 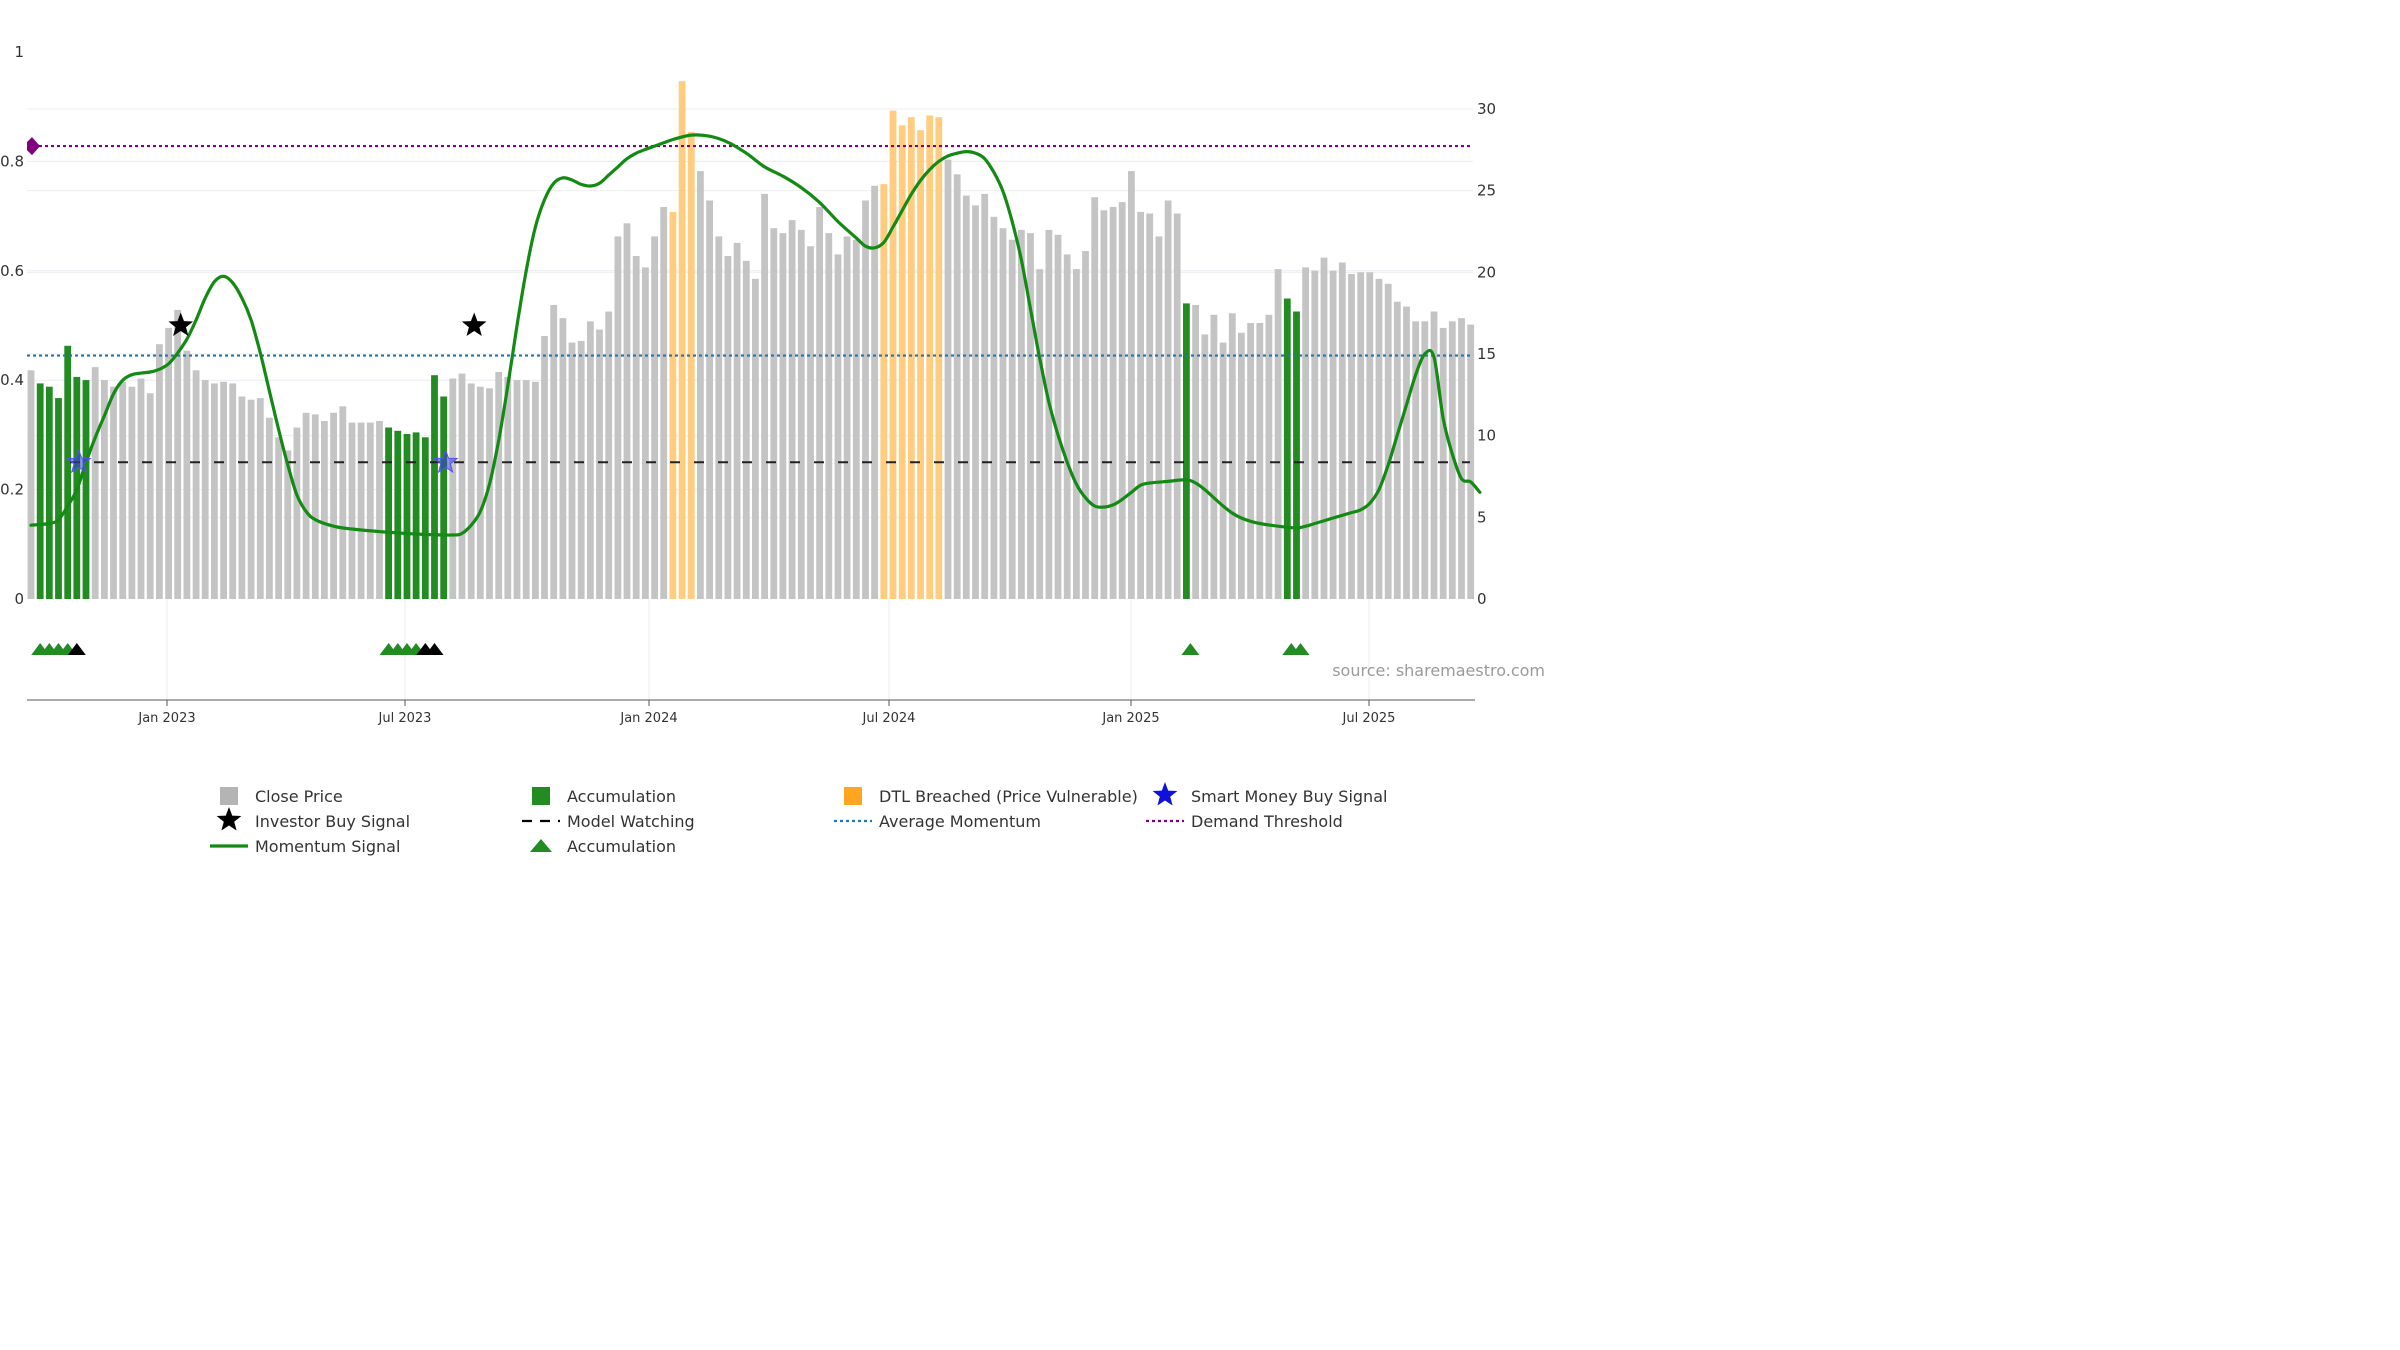 What do you see at coordinates (332, 821) in the screenshot?
I see `legend-label: Investor Buy Signal` at bounding box center [332, 821].